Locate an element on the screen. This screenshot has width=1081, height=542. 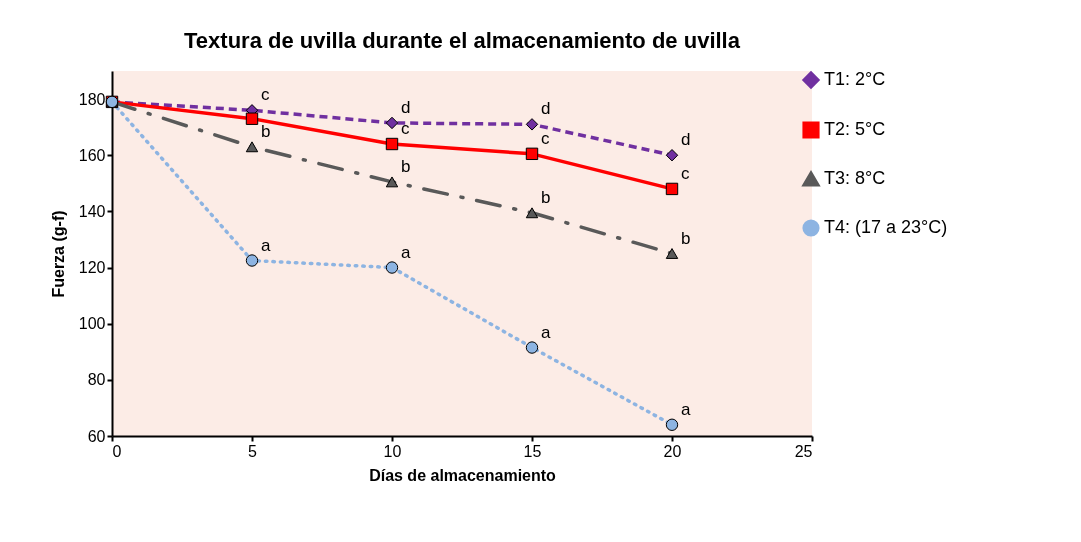
legend-label: T3: 8°C is located at coordinates (855, 178).